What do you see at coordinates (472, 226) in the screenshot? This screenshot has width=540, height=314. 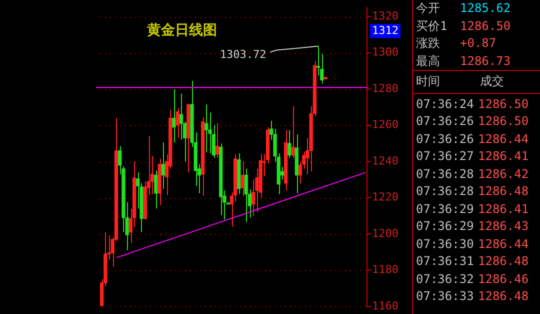 I see `text: 07:36:29 1286.43` at bounding box center [472, 226].